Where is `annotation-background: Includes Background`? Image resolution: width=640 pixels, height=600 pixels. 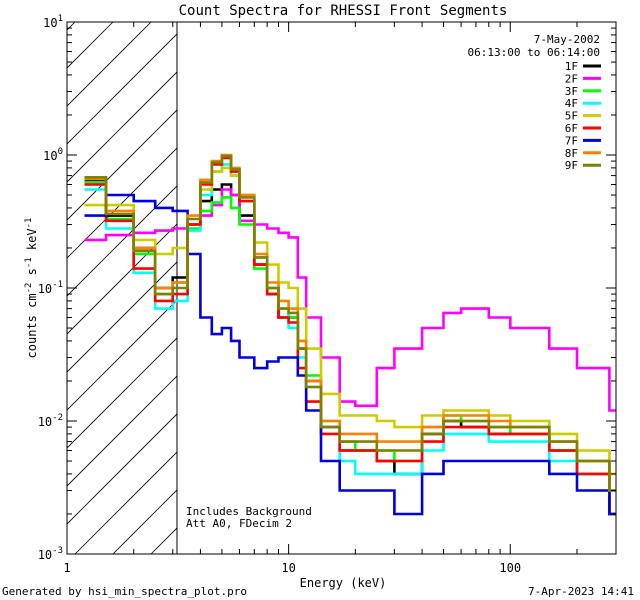
annotation-background: Includes Background is located at coordinates (249, 511).